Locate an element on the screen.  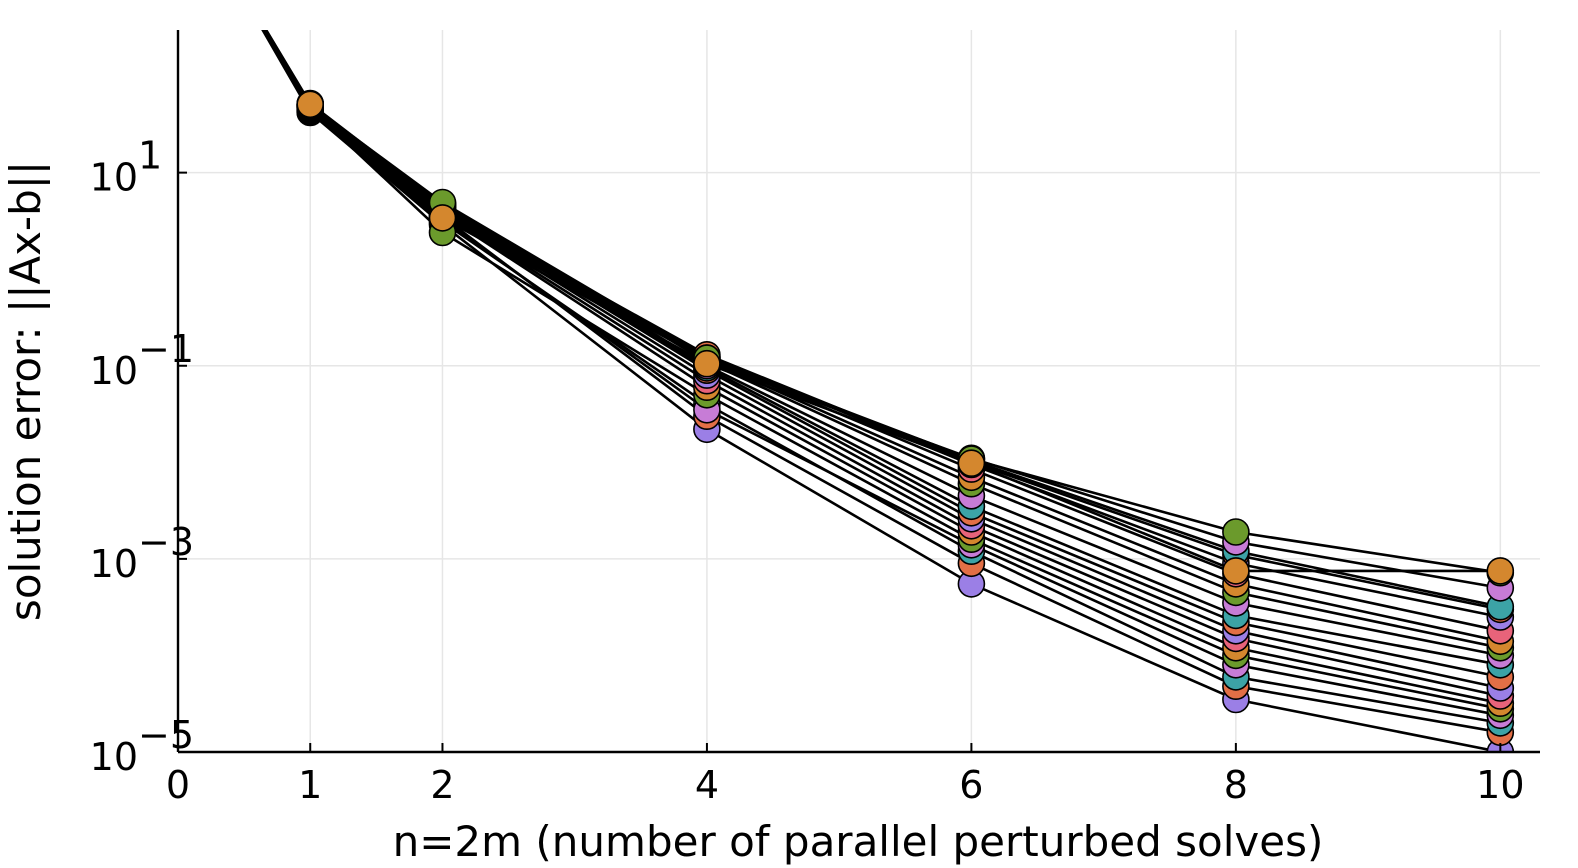
point-s18-x8 is located at coordinates (1236, 532).